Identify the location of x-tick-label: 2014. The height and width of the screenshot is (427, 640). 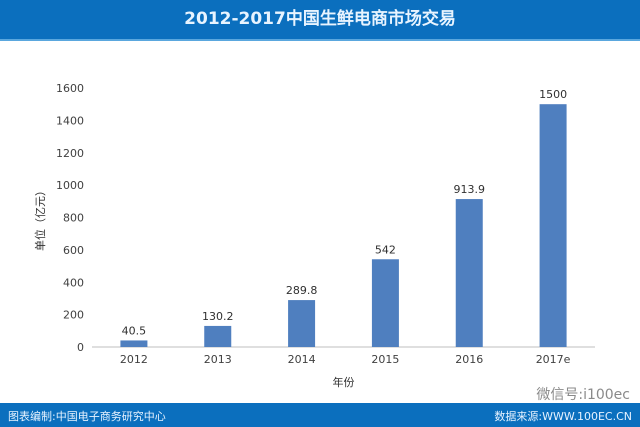
(302, 359).